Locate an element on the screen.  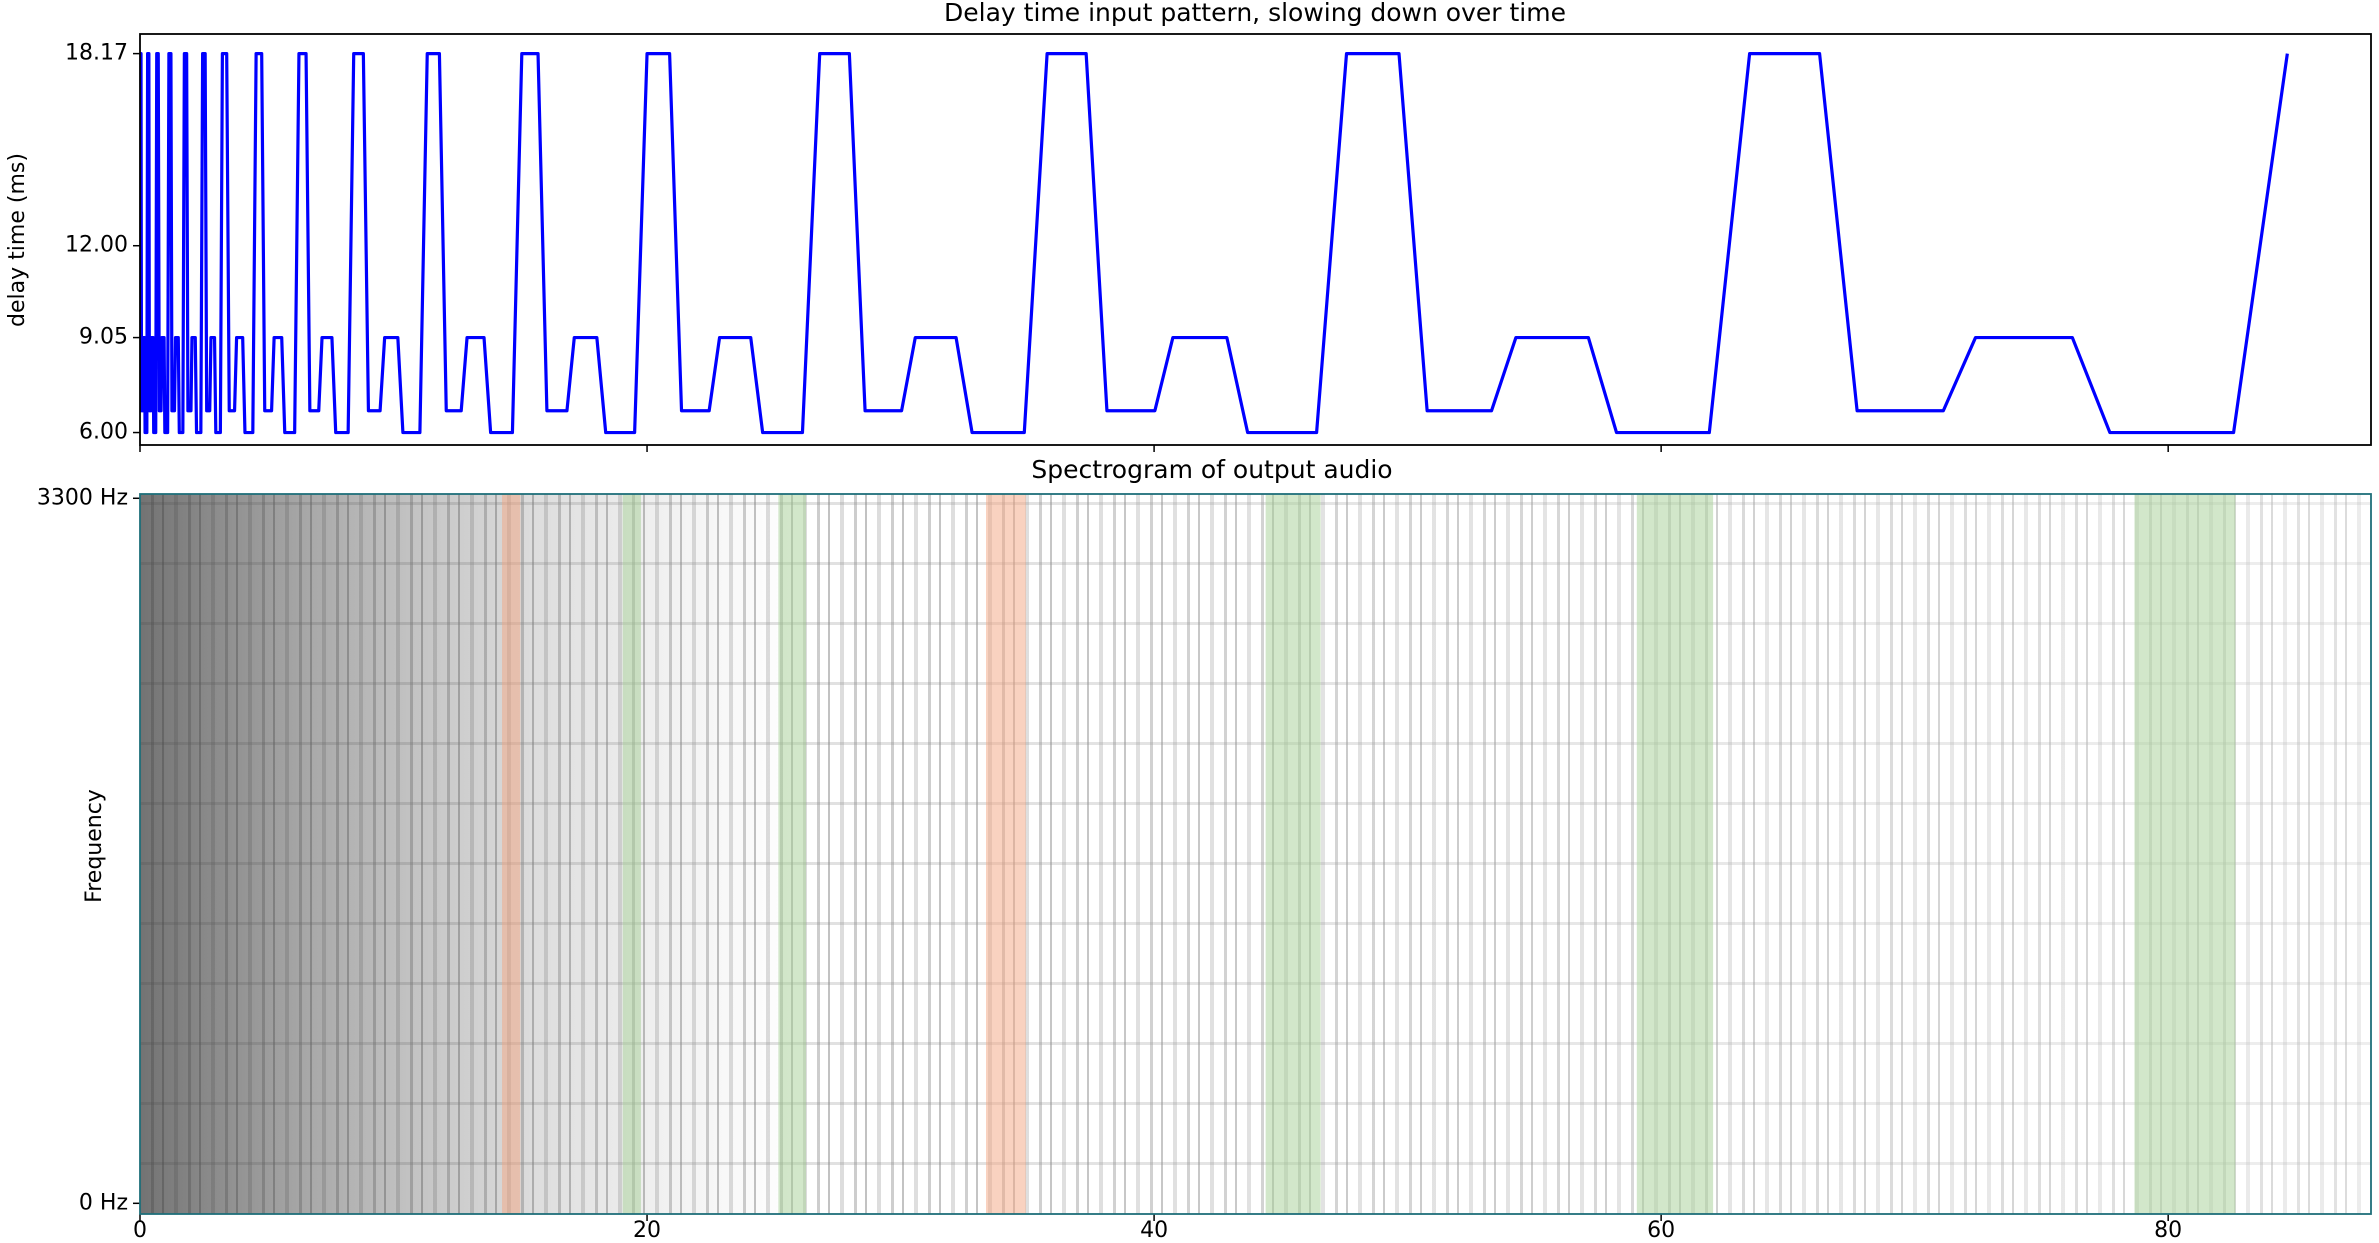
x-tick-label: 0 is located at coordinates (140, 1230).